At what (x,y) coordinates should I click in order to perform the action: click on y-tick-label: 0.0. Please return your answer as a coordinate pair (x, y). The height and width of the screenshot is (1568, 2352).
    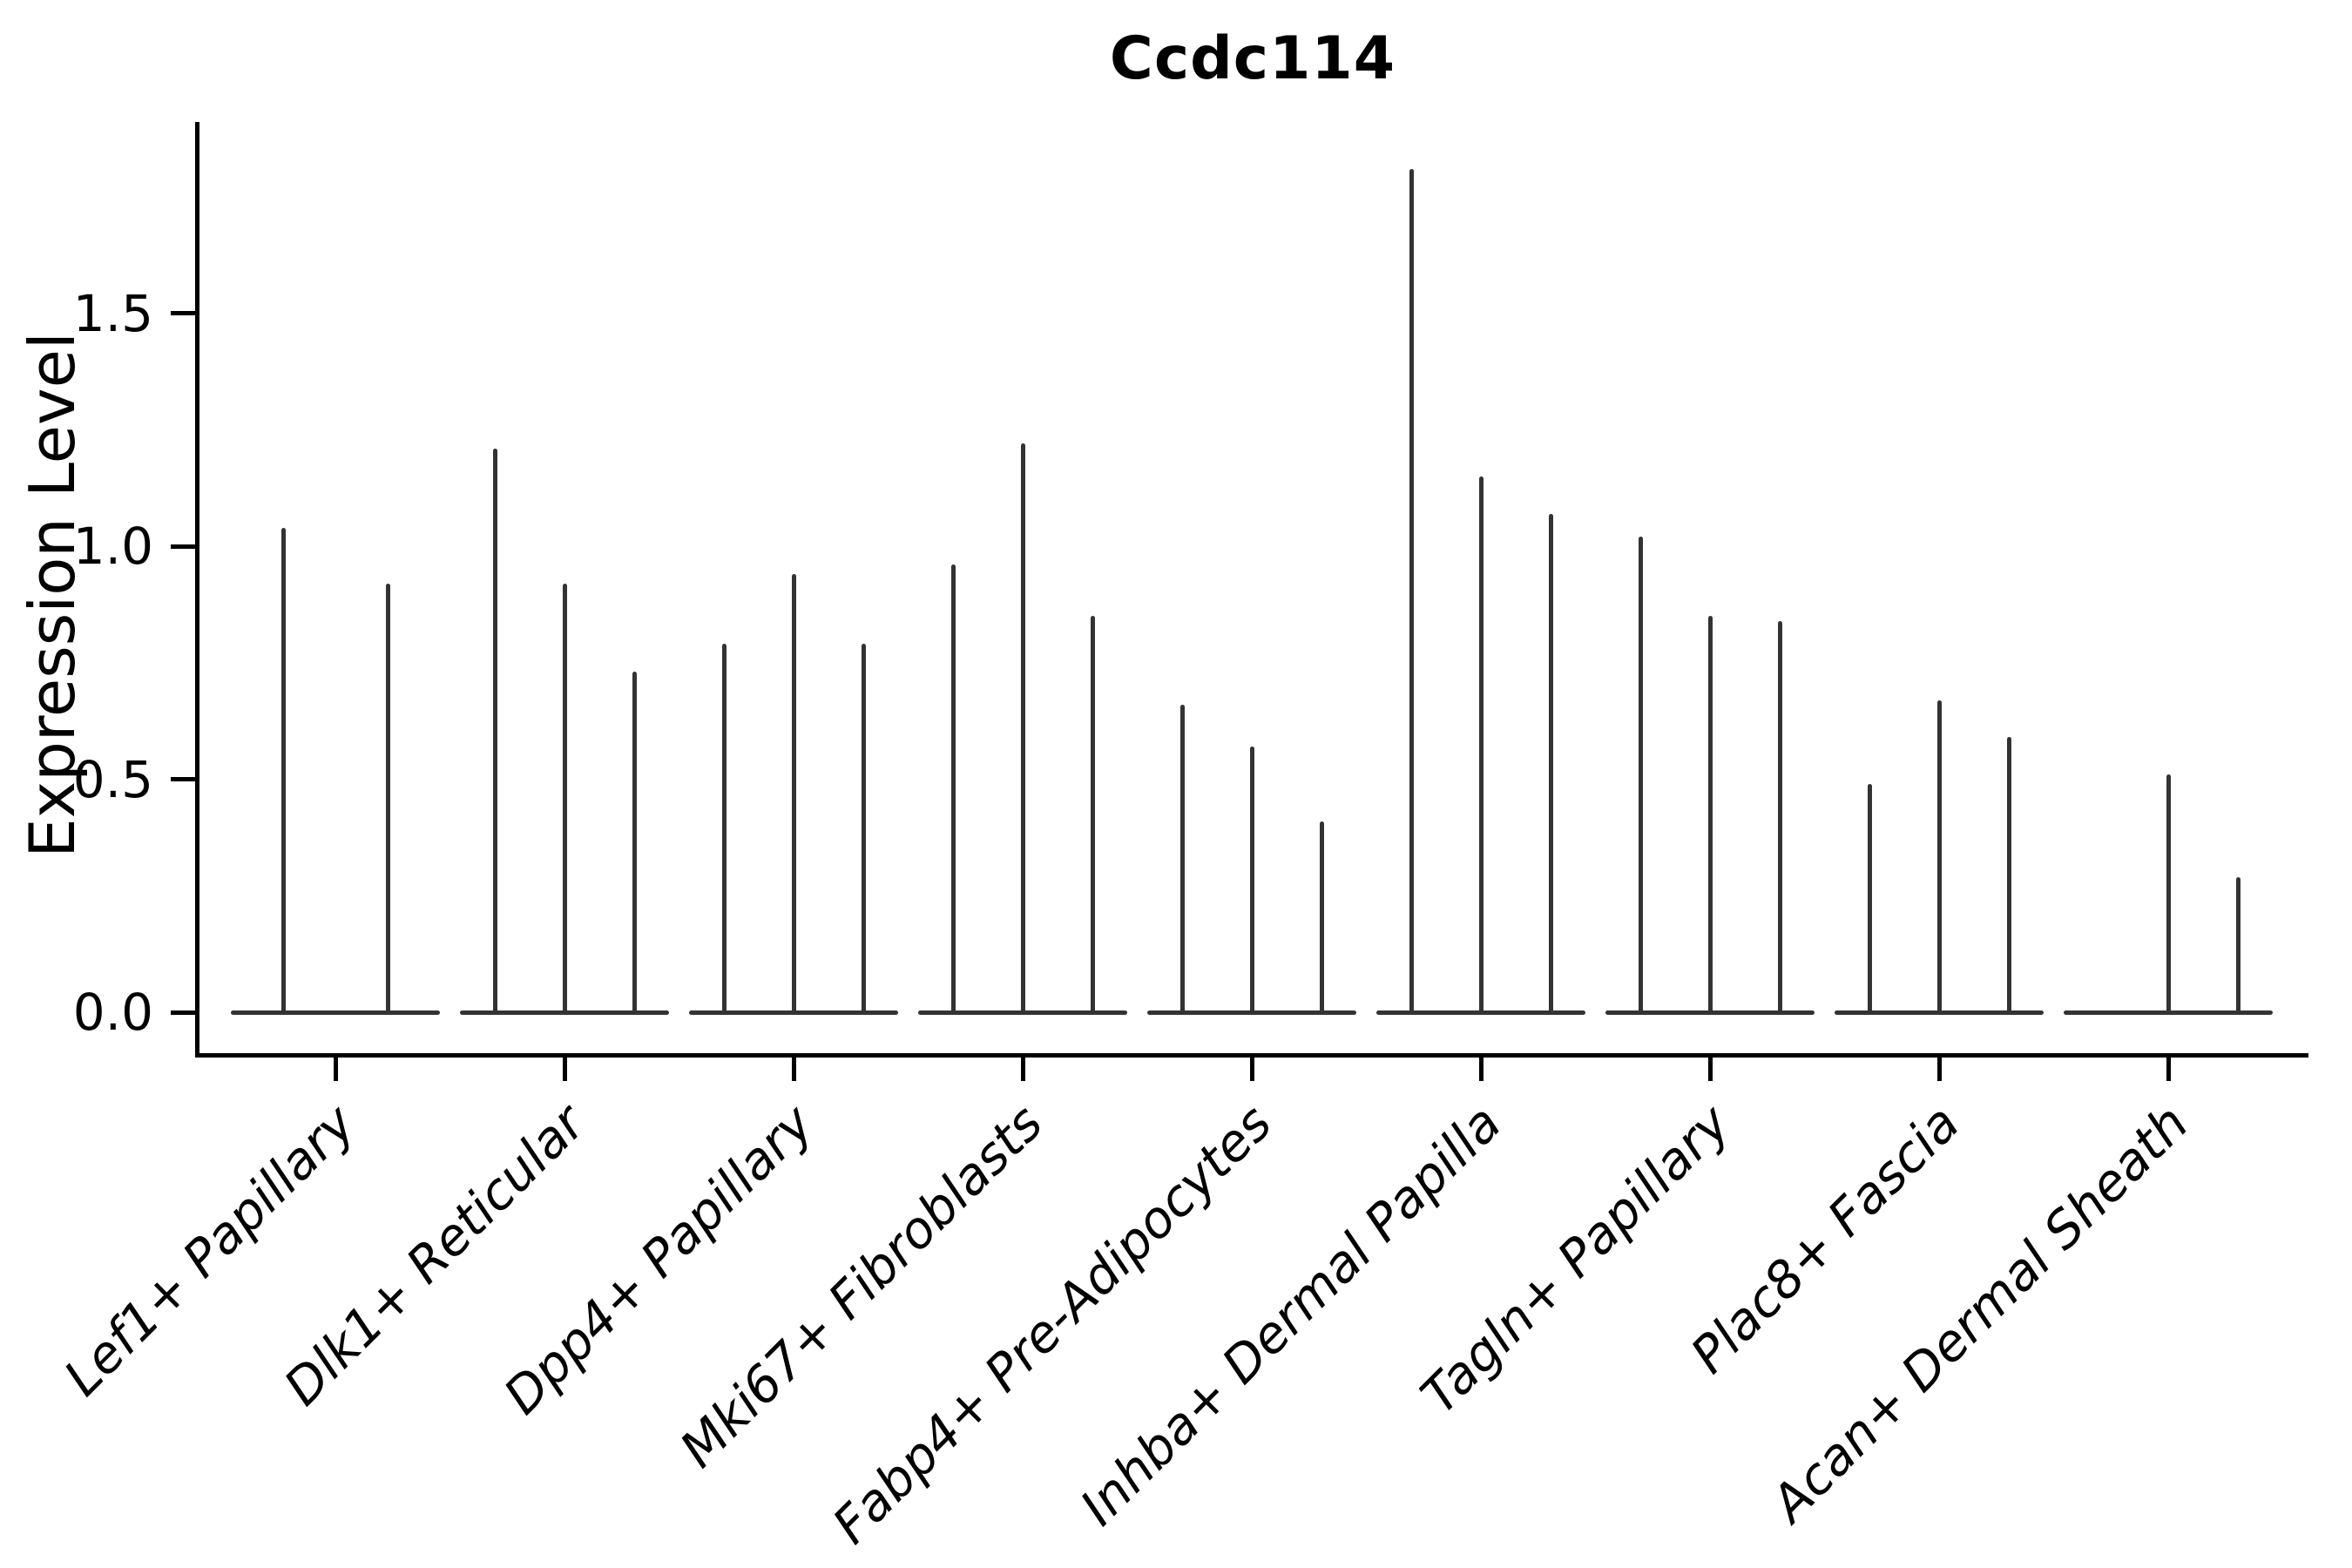
    Looking at the image, I should click on (113, 1013).